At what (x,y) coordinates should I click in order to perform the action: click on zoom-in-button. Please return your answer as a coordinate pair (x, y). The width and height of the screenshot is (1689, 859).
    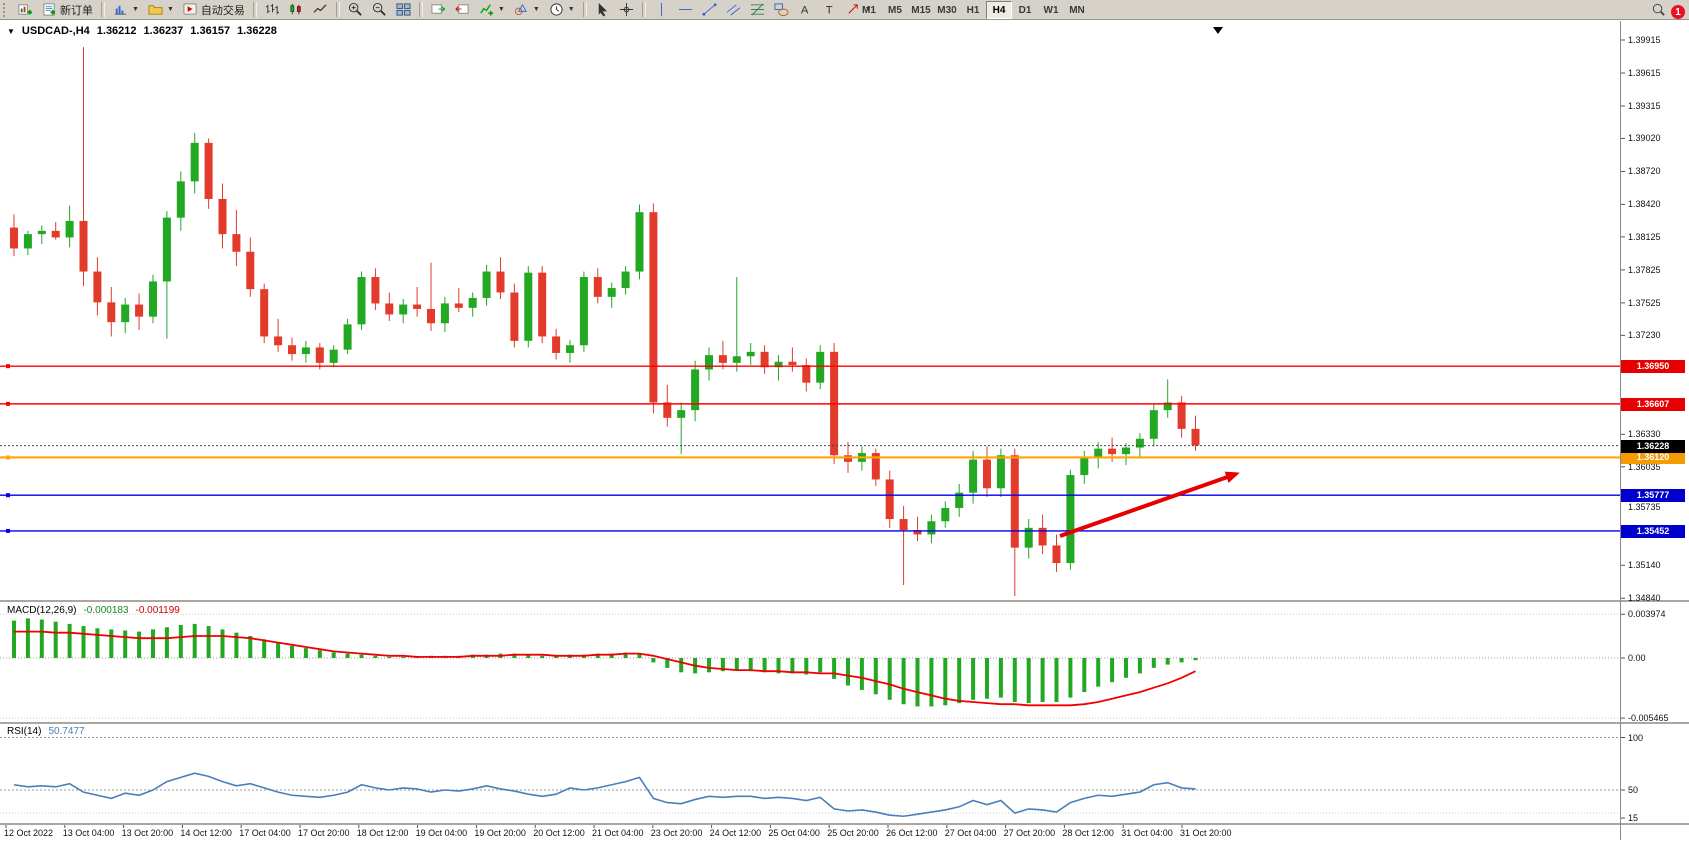
    Looking at the image, I should click on (355, 10).